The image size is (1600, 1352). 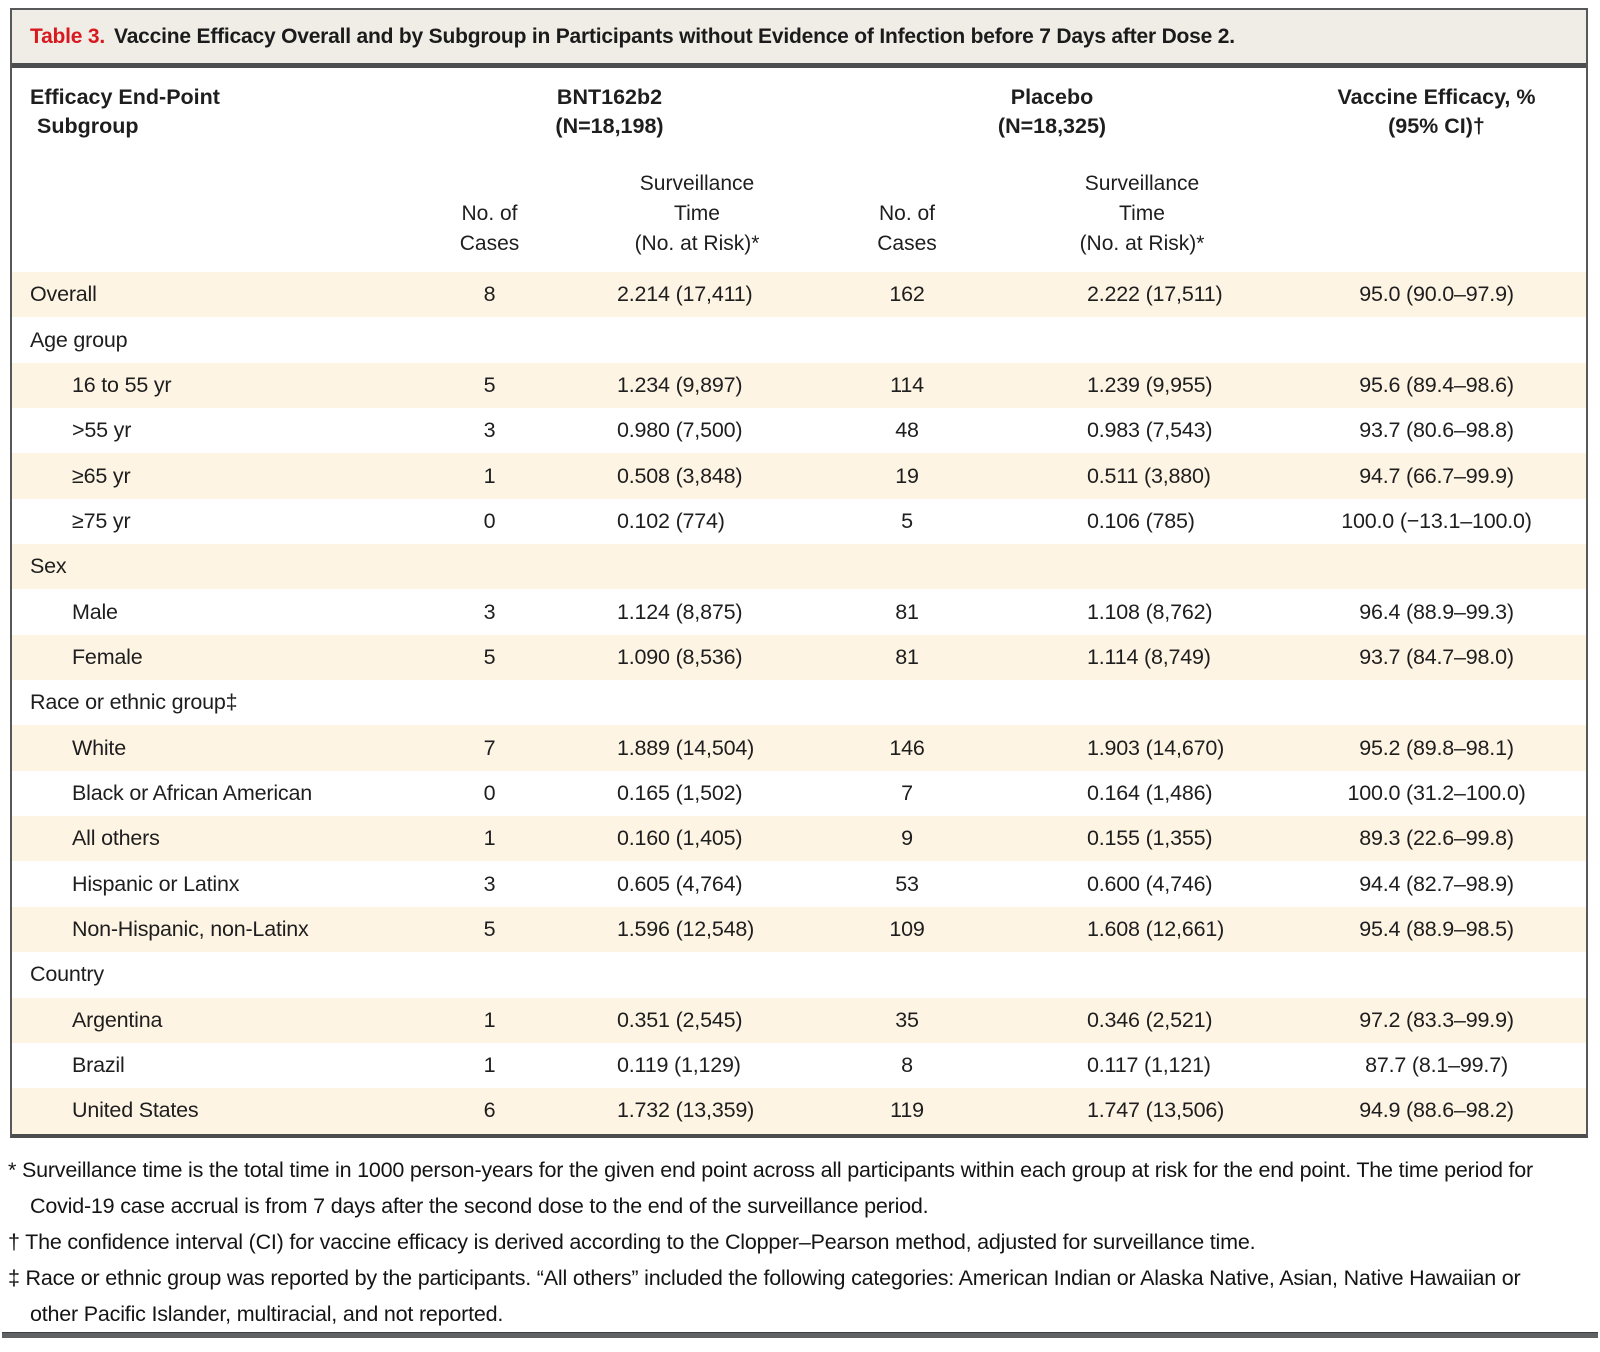 I want to click on placebo-cases-cell: 119, so click(x=907, y=1110).